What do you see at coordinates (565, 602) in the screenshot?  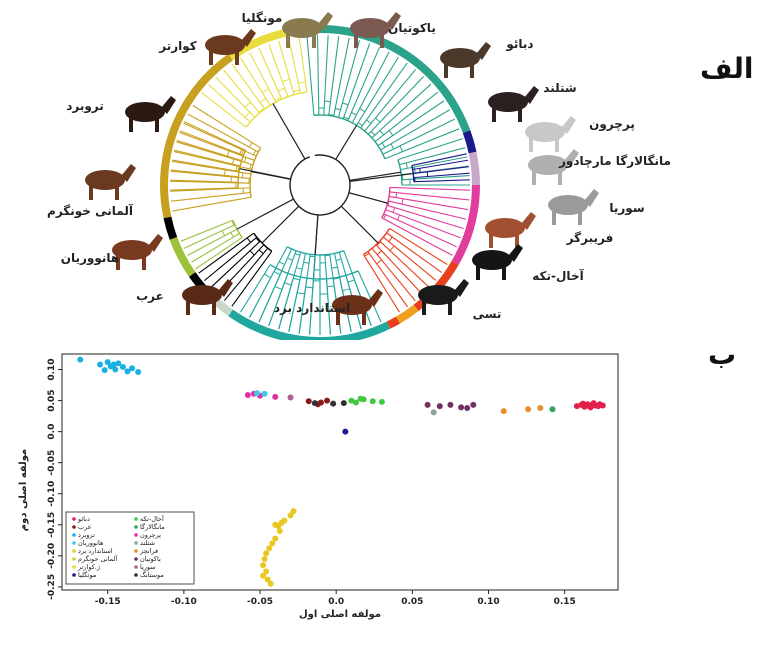 I see `x-tick-label: 0.15` at bounding box center [565, 602].